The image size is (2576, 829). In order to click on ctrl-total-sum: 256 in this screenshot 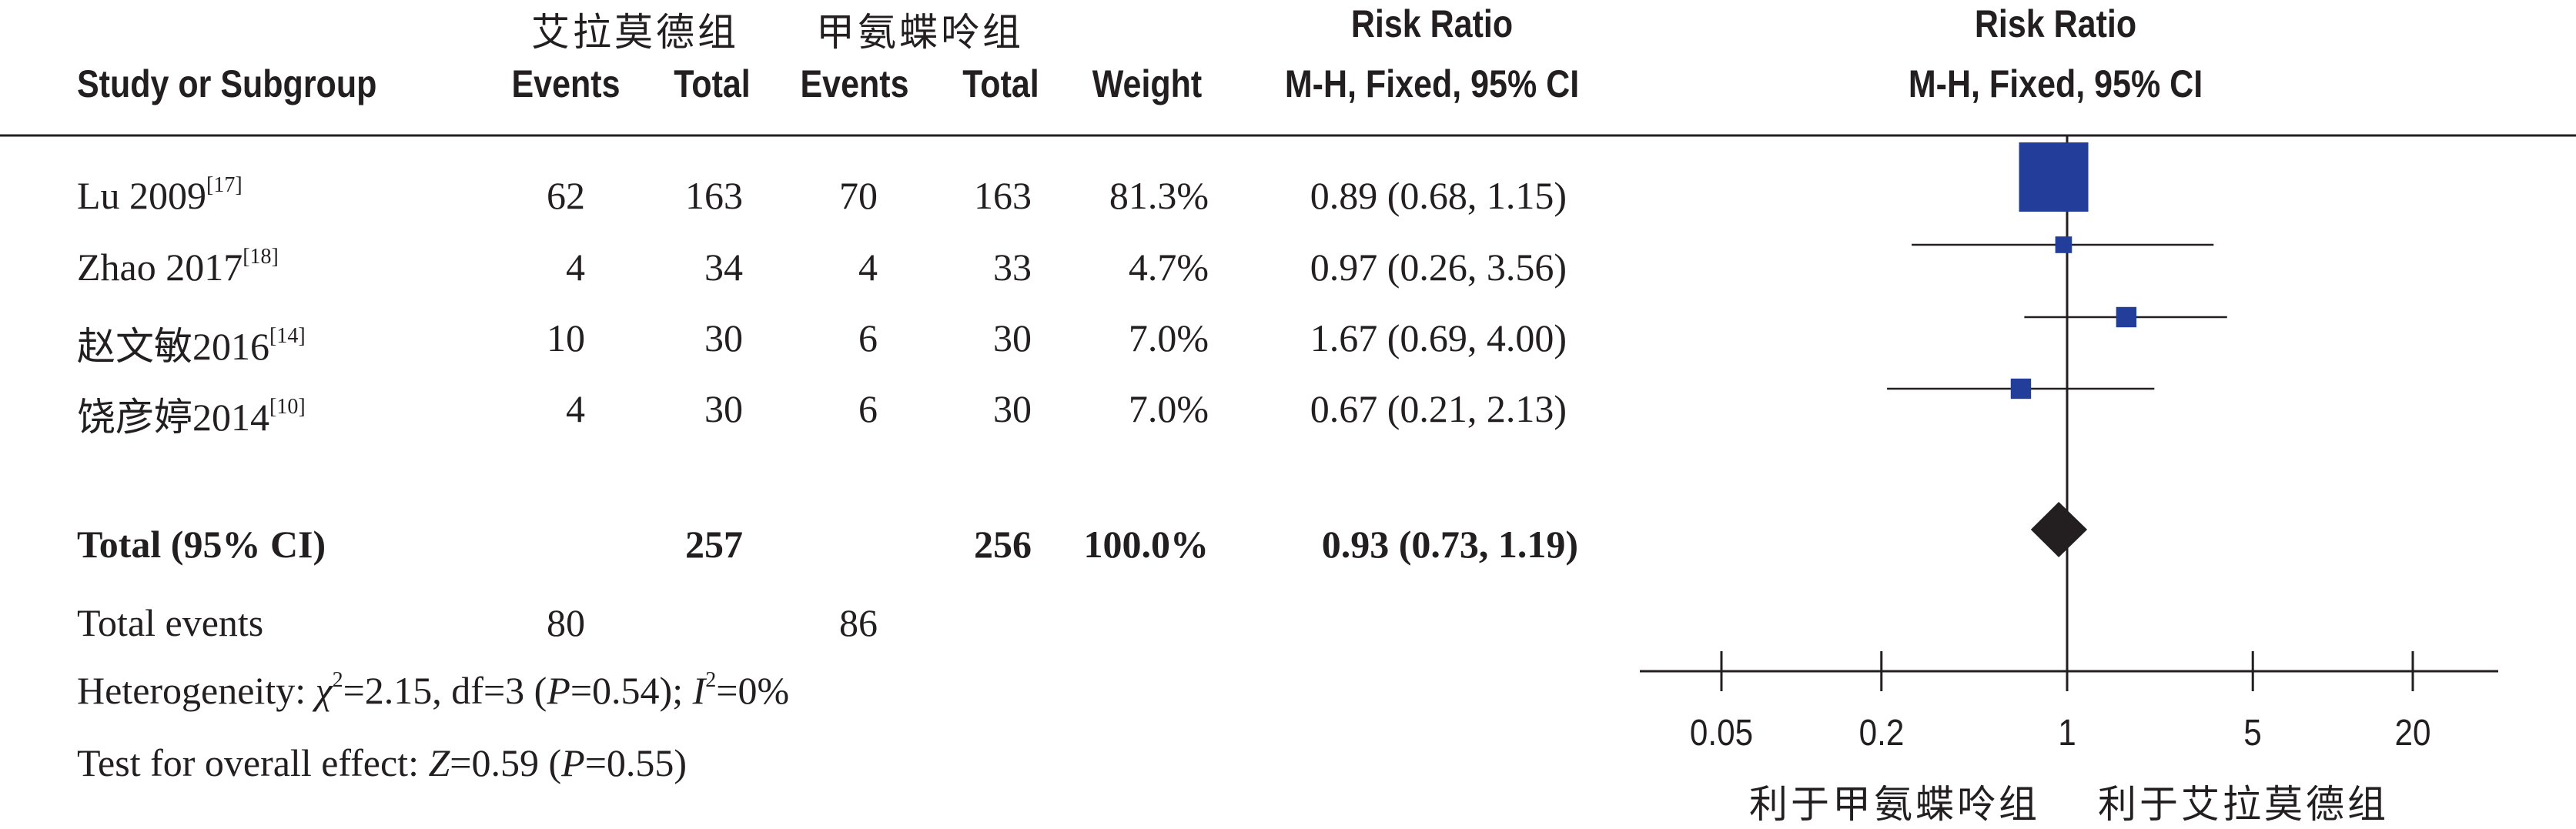, I will do `click(1003, 544)`.